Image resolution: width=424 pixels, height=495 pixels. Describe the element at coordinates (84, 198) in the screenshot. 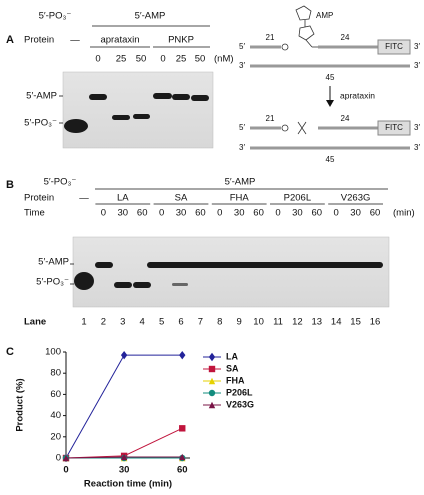

I see `dash: —` at that location.